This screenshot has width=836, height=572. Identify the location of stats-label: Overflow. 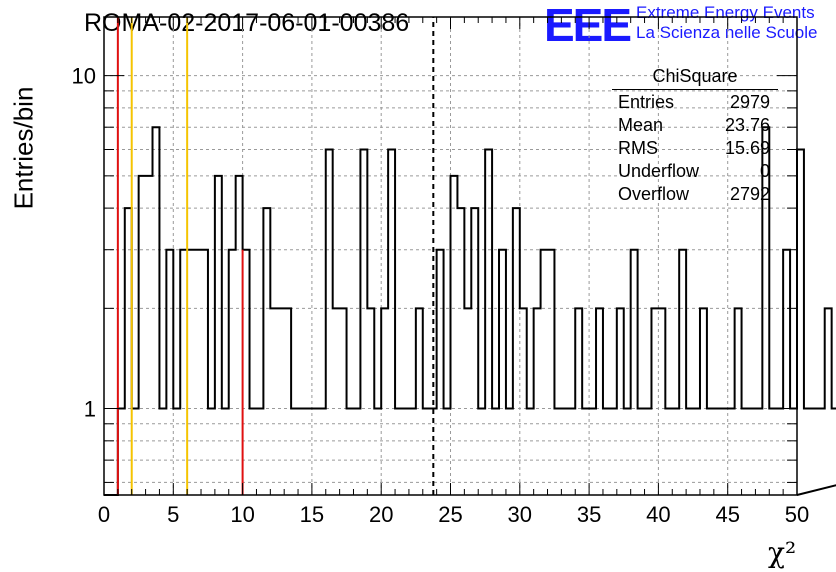
(654, 194).